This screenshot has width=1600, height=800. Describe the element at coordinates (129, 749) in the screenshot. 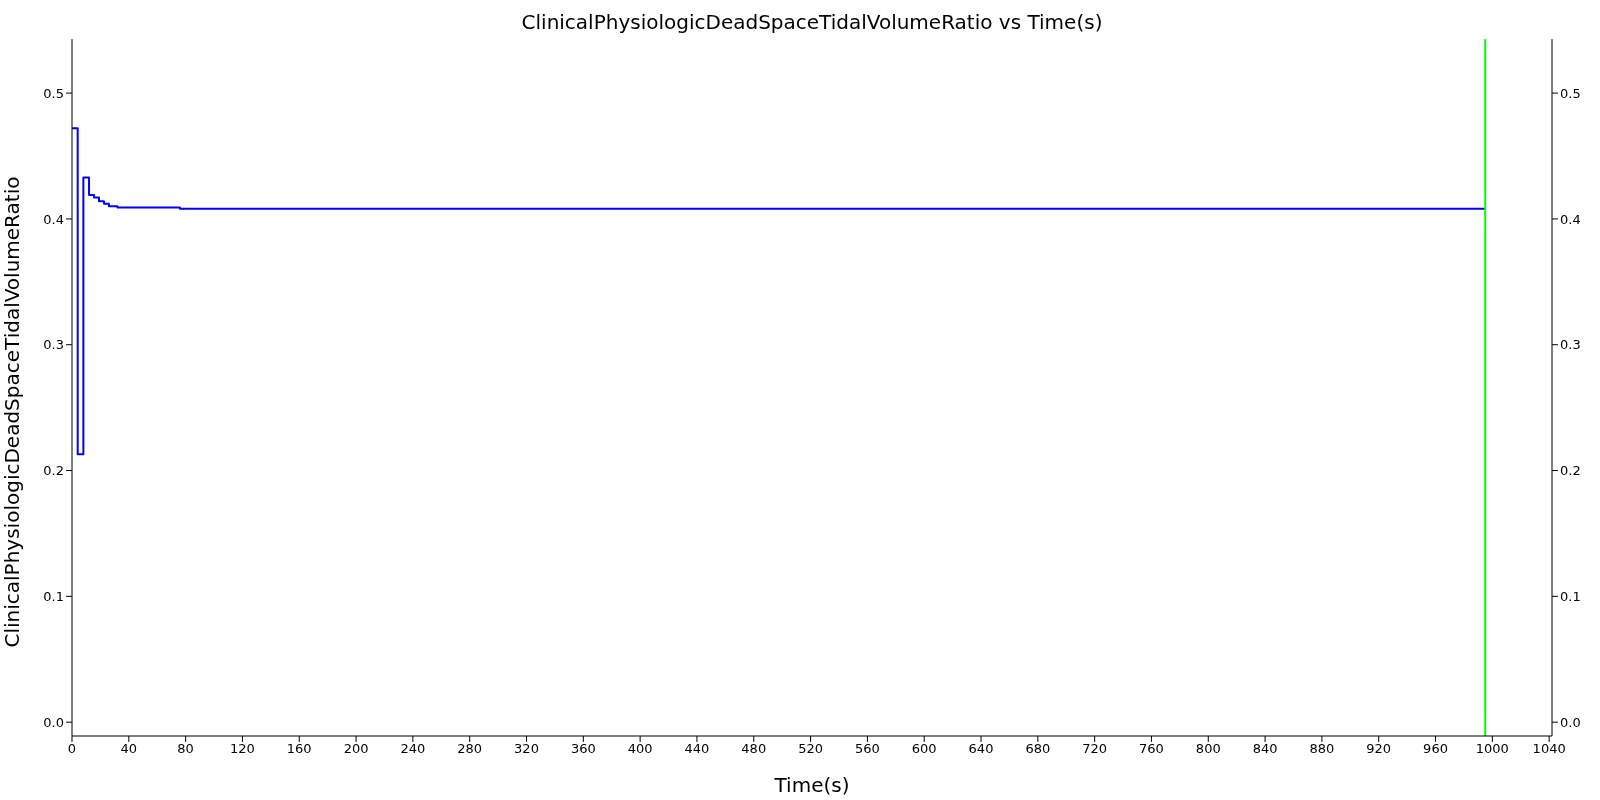

I see `x-tick-label: 40` at that location.